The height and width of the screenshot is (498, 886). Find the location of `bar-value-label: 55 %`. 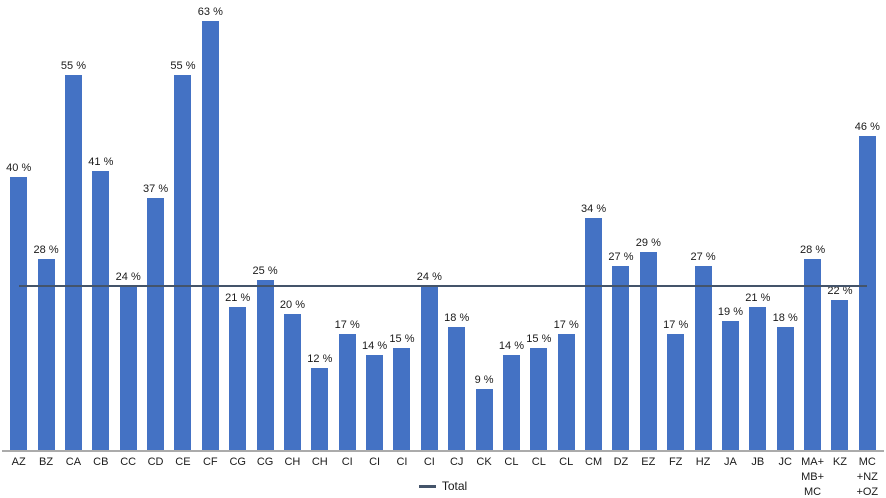

bar-value-label: 55 % is located at coordinates (183, 66).